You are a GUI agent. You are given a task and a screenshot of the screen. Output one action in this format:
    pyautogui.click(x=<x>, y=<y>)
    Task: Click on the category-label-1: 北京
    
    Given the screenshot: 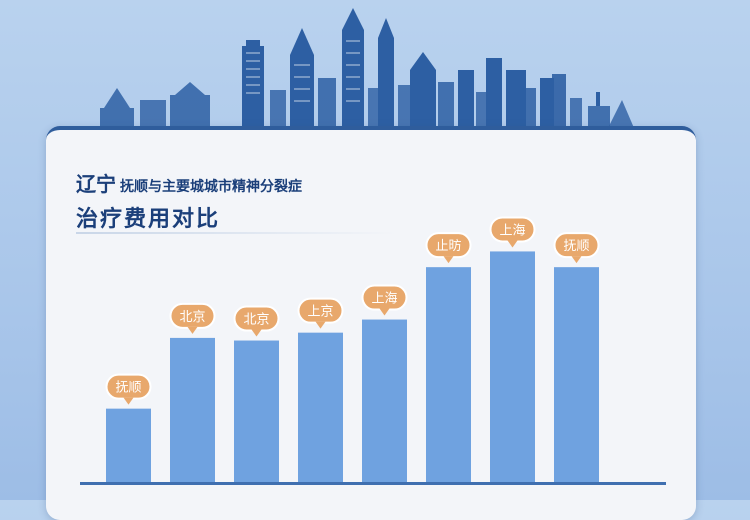 What is the action you would take?
    pyautogui.click(x=192, y=317)
    